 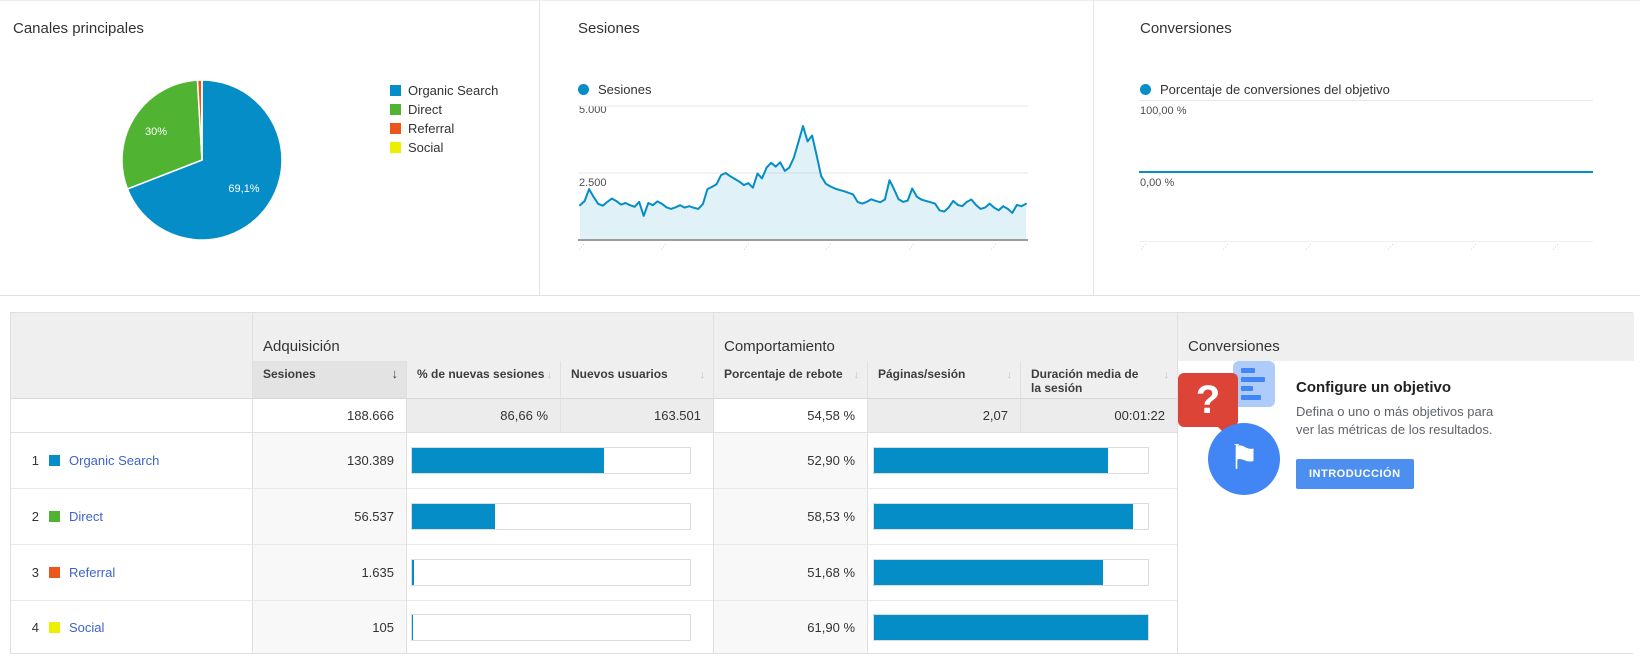 What do you see at coordinates (330, 573) in the screenshot?
I see `sessions-value: 1.635` at bounding box center [330, 573].